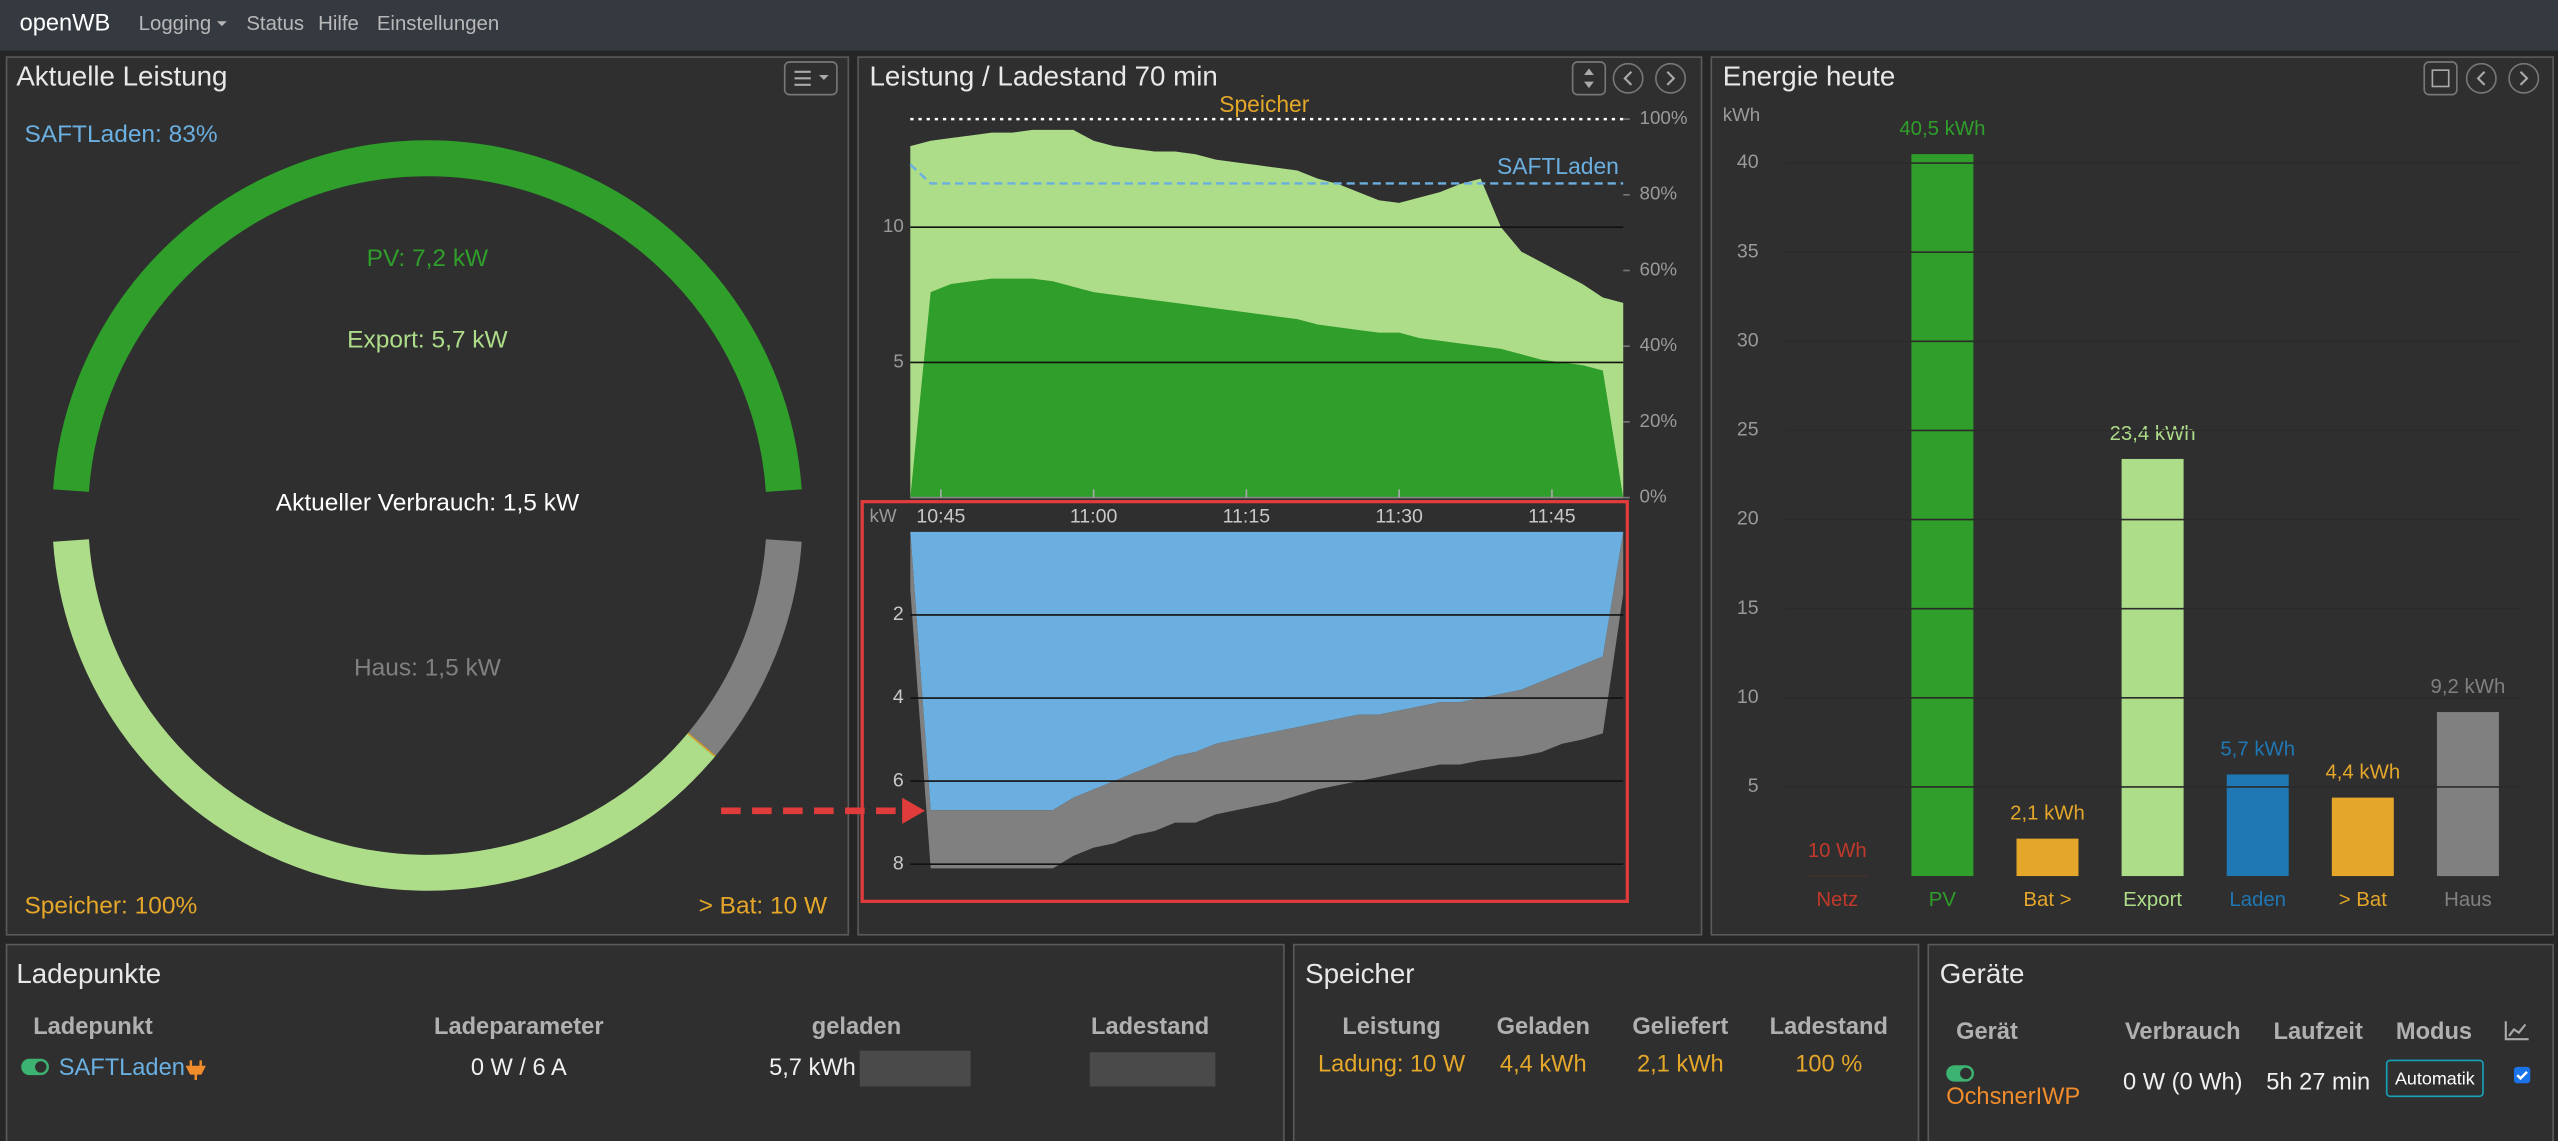  What do you see at coordinates (1247, 516) in the screenshot?
I see `x-tick-label: 11:15` at bounding box center [1247, 516].